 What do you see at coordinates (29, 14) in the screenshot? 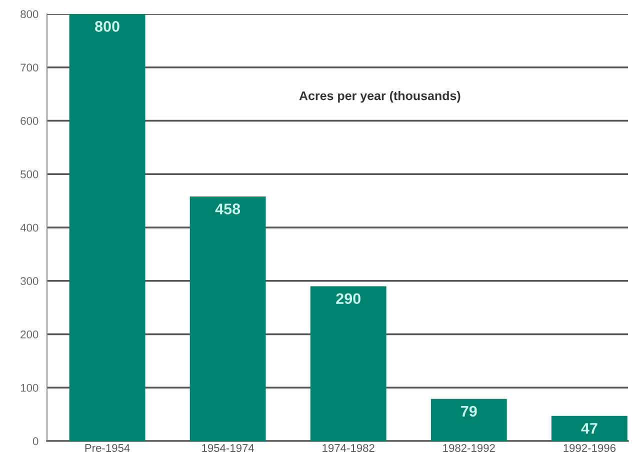
I see `y-tick-label: 800` at bounding box center [29, 14].